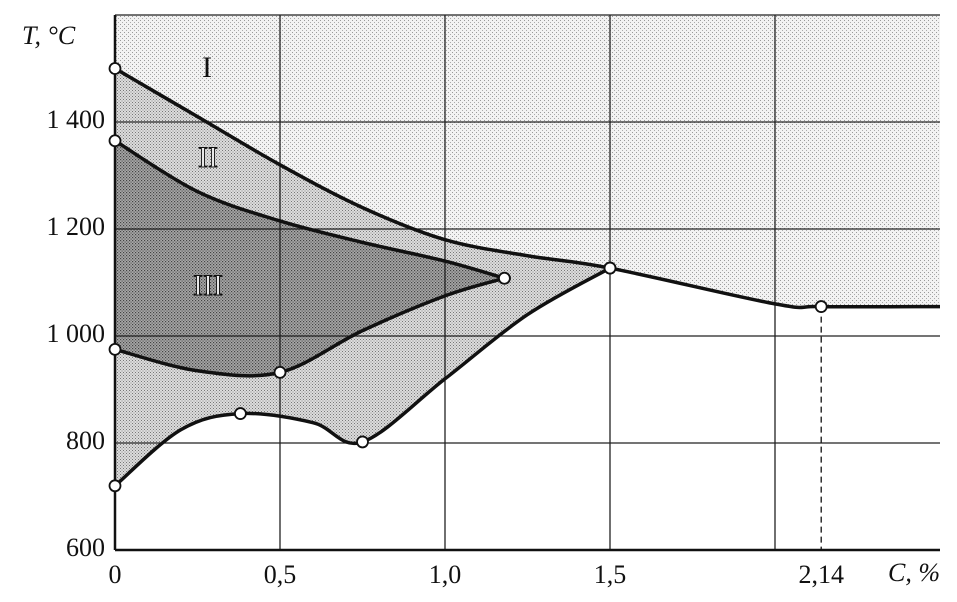 Image resolution: width=957 pixels, height=602 pixels. Describe the element at coordinates (85, 440) in the screenshot. I see `y-tick-label: 800` at that location.